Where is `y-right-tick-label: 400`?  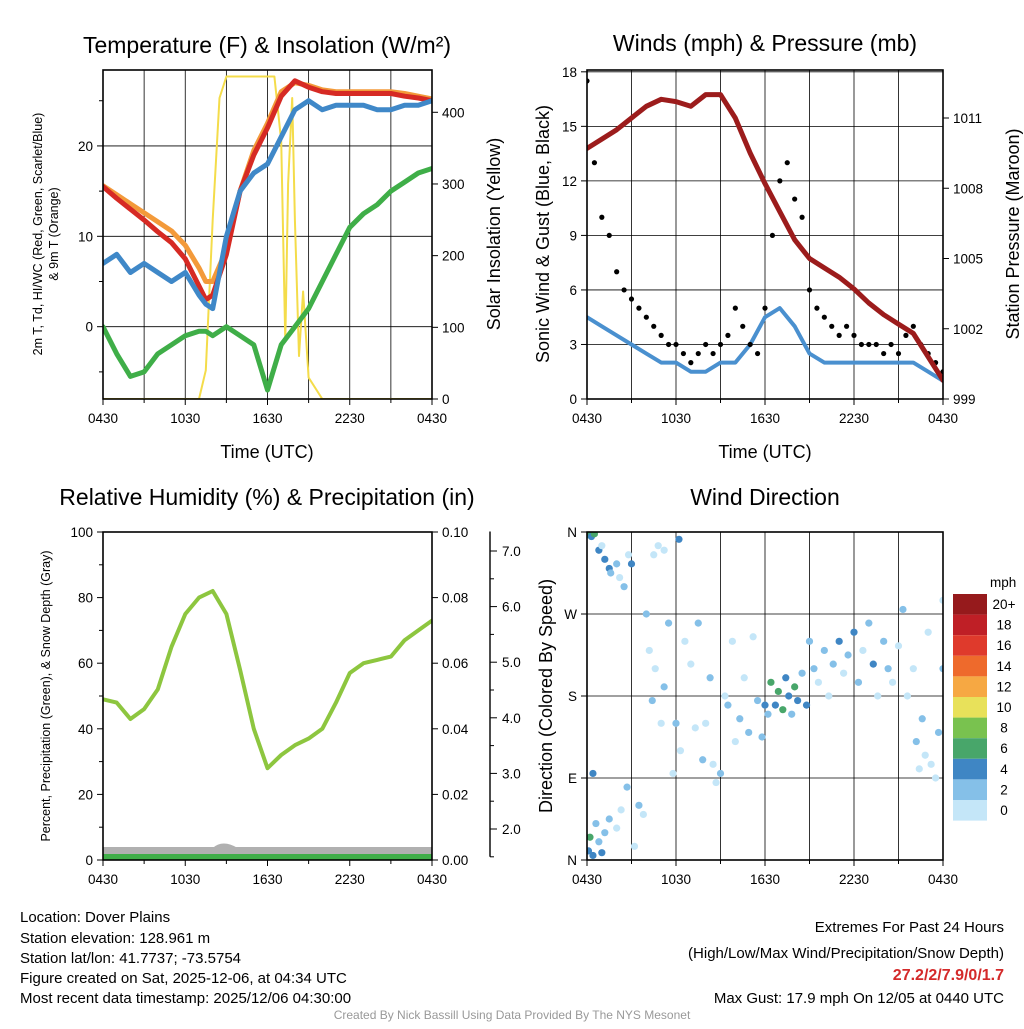
y-right-tick-label: 400 is located at coordinates (453, 112).